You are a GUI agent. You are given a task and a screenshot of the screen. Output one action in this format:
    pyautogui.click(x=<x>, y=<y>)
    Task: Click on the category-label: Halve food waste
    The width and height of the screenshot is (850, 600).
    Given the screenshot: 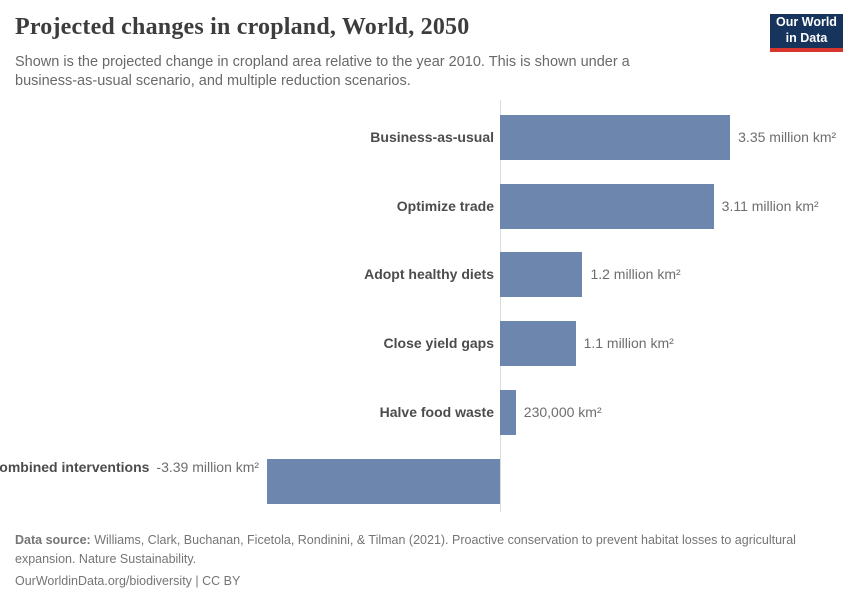 What is the action you would take?
    pyautogui.click(x=436, y=411)
    